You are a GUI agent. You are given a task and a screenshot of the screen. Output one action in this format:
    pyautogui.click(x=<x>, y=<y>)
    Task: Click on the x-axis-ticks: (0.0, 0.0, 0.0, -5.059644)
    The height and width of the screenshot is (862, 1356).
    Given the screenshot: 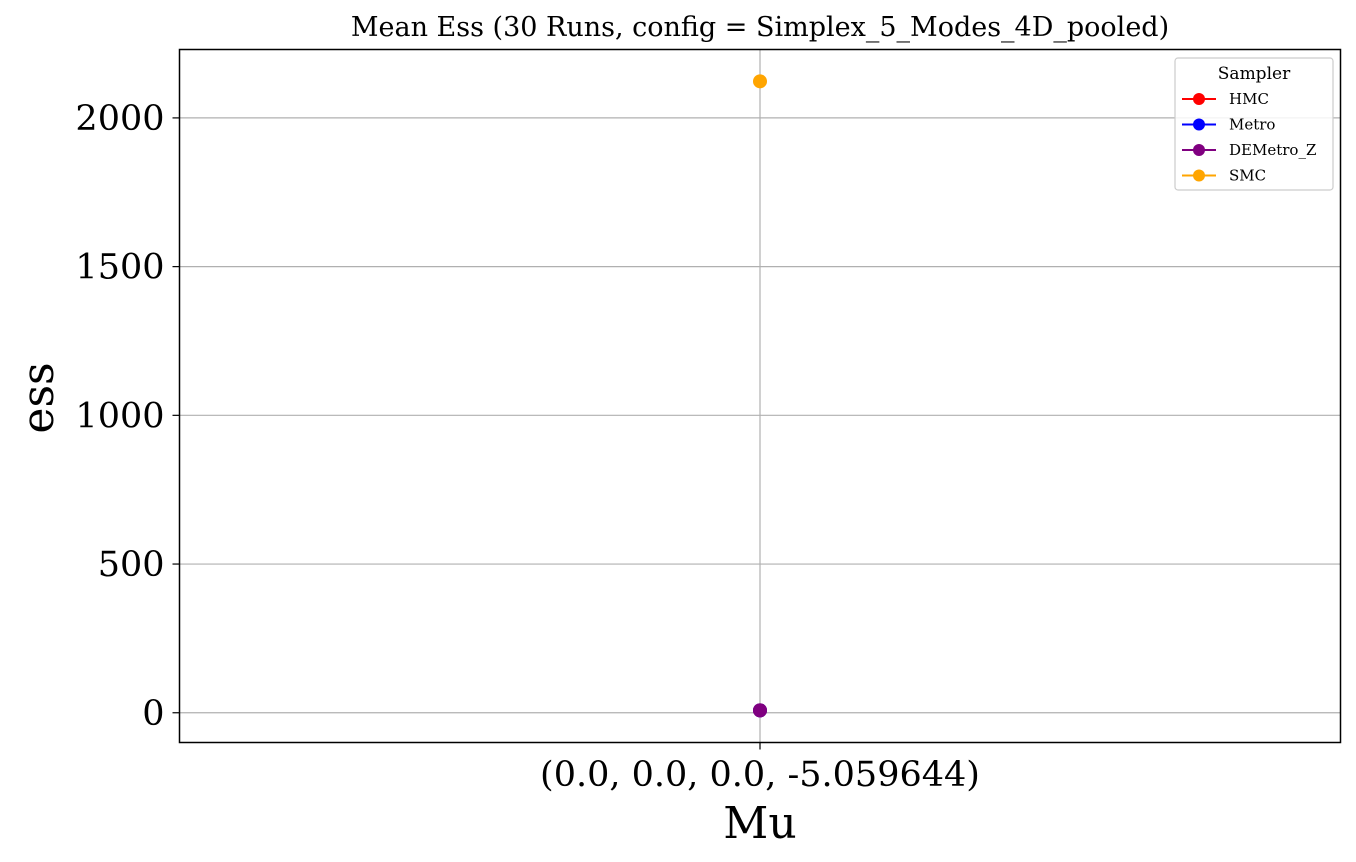 What is the action you would take?
    pyautogui.click(x=760, y=768)
    